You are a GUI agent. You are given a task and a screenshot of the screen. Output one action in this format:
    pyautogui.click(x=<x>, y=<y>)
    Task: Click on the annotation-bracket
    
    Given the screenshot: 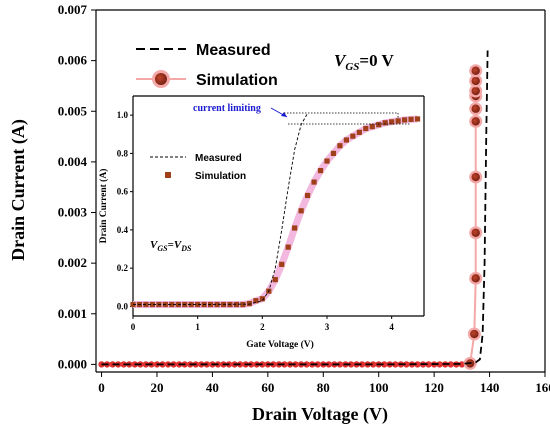 What is the action you would take?
    pyautogui.click(x=340, y=116)
    